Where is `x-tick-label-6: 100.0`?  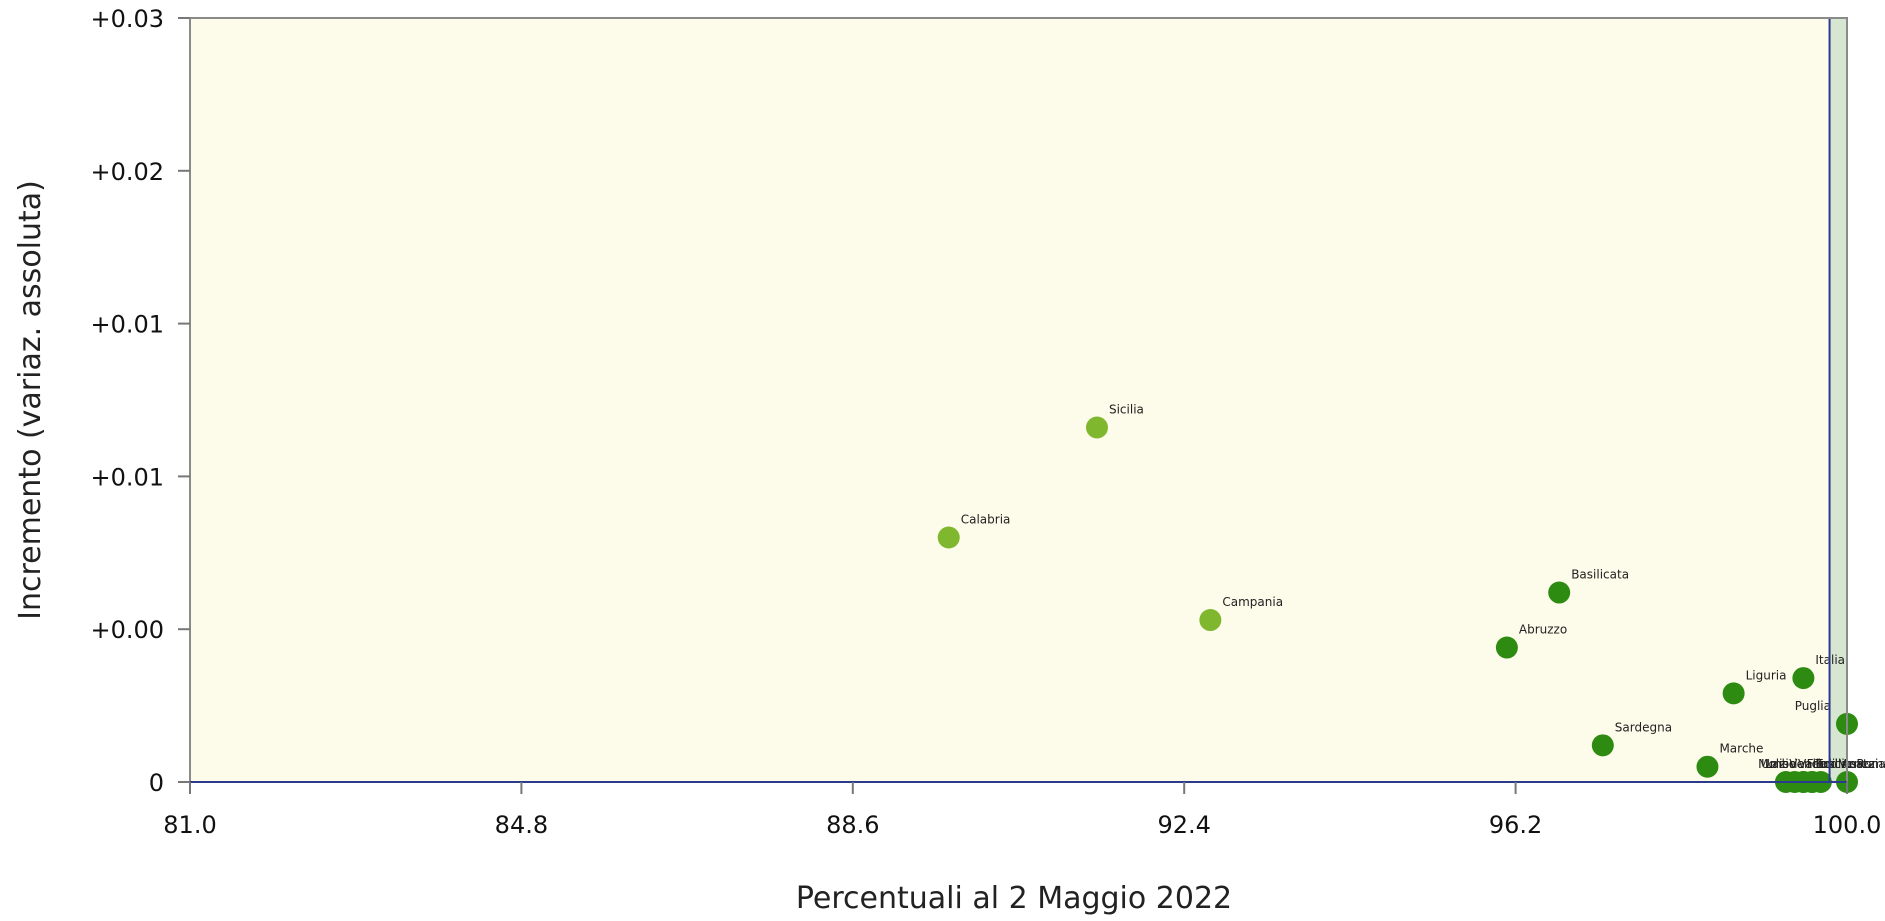 x-tick-label-6: 100.0 is located at coordinates (1847, 825).